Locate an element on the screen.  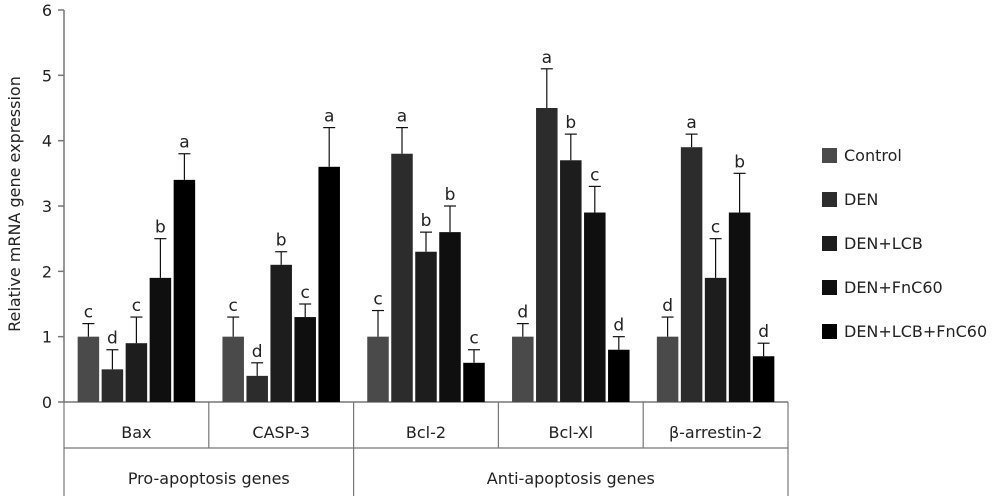
legend-label: DEN+LCB is located at coordinates (883, 243).